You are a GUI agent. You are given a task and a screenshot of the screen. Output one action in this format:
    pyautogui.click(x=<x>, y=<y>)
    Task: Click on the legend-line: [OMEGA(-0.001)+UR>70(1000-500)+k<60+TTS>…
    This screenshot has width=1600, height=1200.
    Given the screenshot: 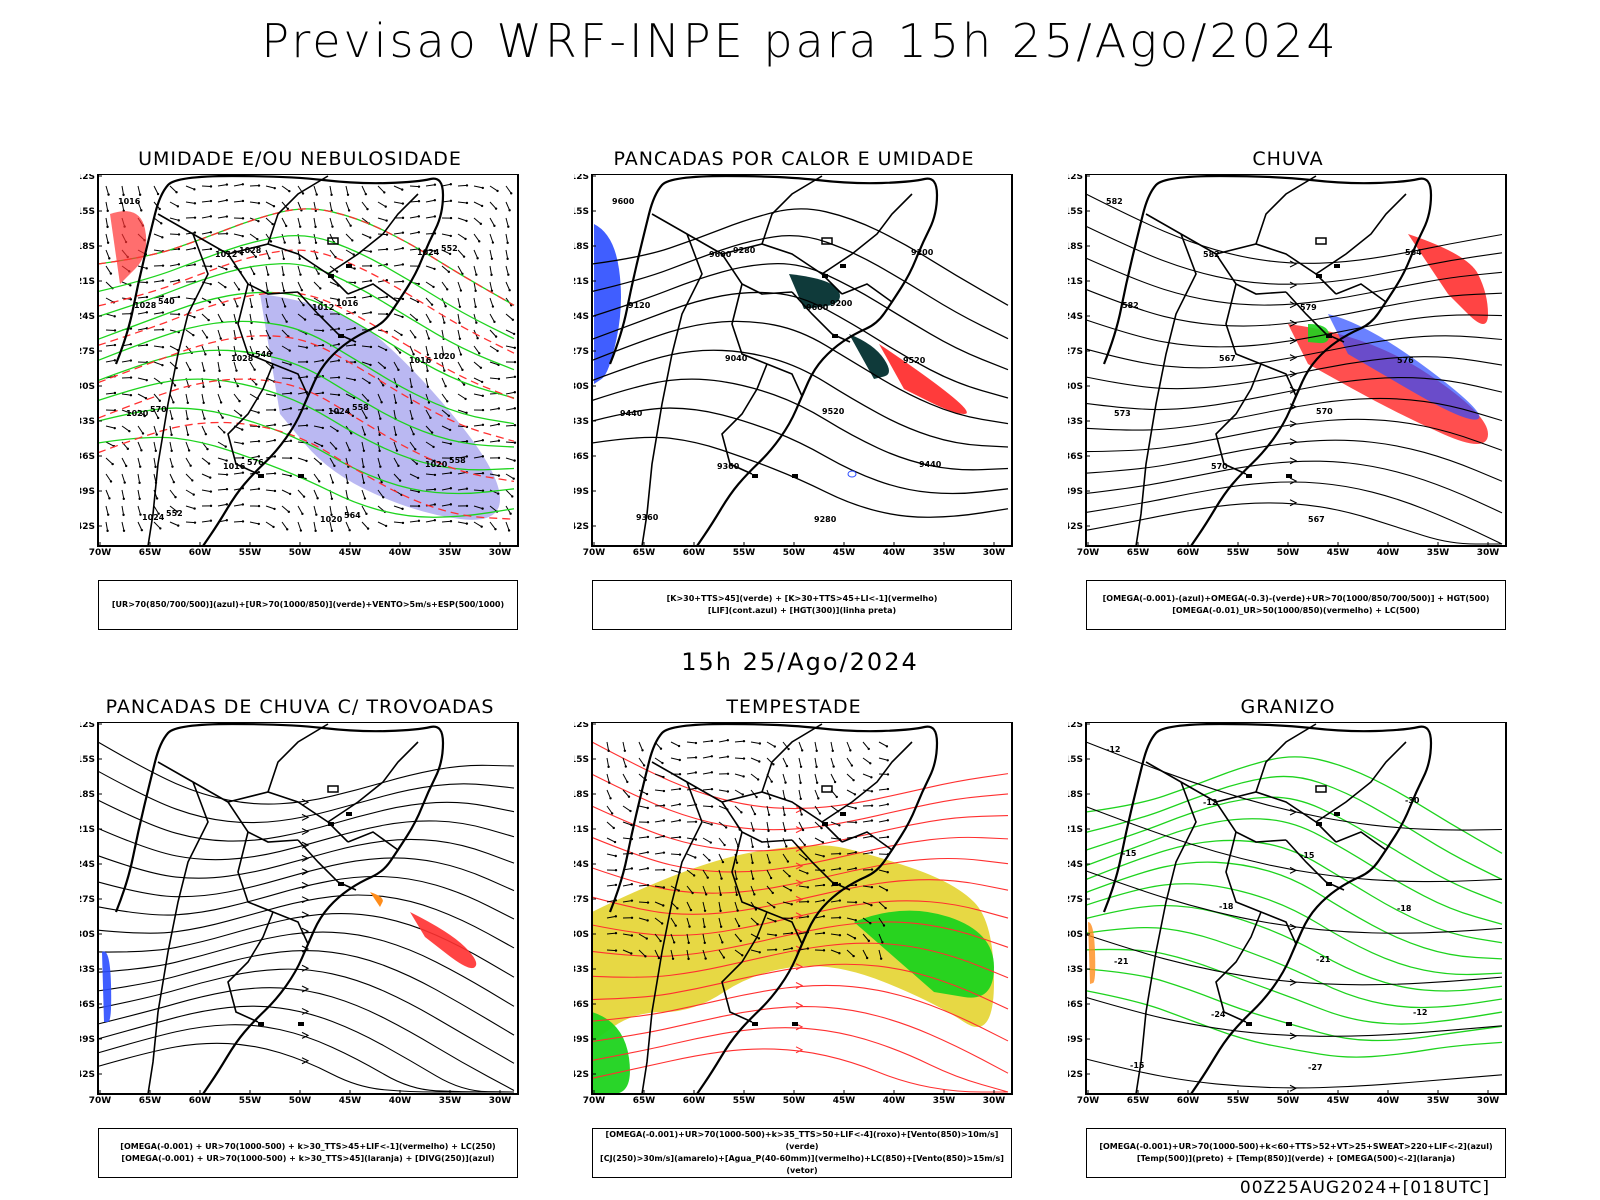 What is the action you would take?
    pyautogui.click(x=1296, y=1146)
    